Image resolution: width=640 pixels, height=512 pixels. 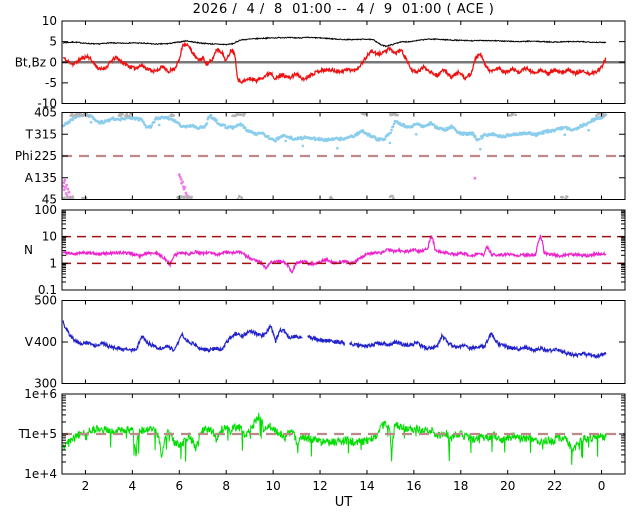 I want to click on clipped-top-dots, so click(x=337, y=115).